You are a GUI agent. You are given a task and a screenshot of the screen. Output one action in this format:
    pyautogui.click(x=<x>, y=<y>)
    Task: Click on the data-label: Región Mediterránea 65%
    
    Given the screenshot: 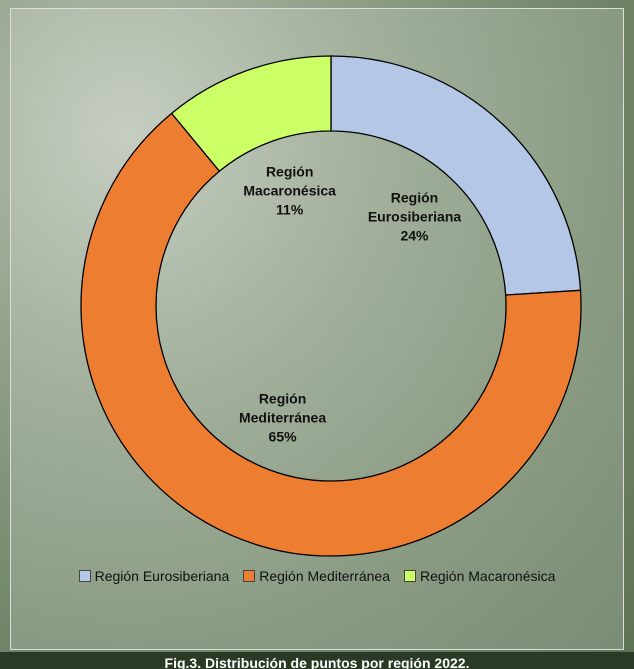 What is the action you would take?
    pyautogui.click(x=283, y=417)
    